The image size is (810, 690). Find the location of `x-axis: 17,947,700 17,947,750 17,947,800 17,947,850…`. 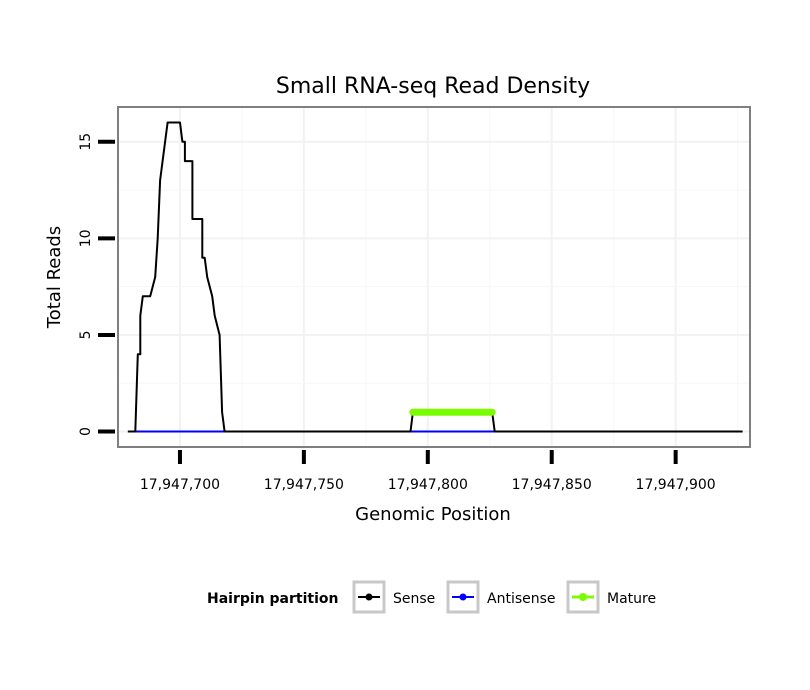

x-axis: 17,947,700 17,947,750 17,947,800 17,947,850… is located at coordinates (428, 471).